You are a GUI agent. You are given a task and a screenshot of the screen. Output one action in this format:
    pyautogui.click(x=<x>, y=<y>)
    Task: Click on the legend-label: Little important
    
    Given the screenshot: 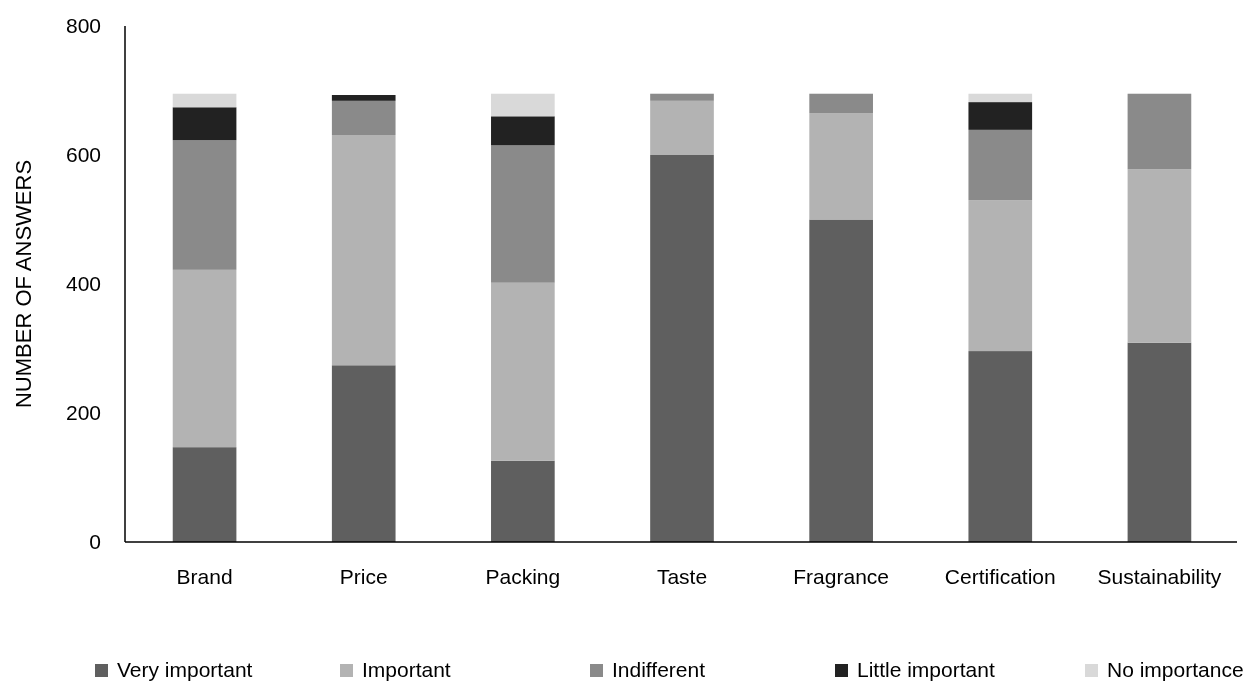 What is the action you would take?
    pyautogui.click(x=926, y=669)
    